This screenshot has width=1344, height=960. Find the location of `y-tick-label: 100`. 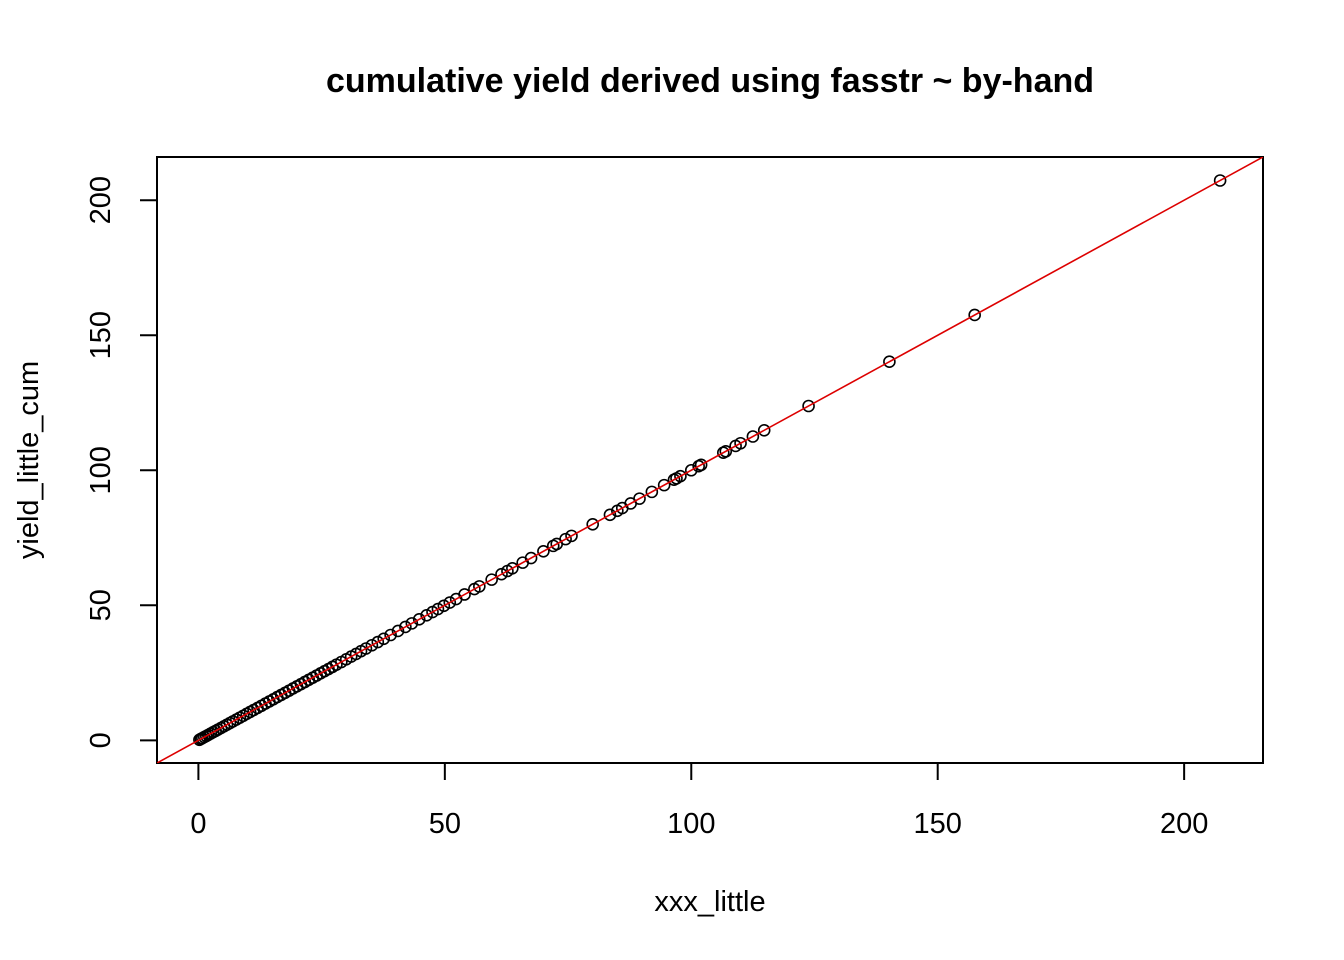

y-tick-label: 100 is located at coordinates (101, 470).